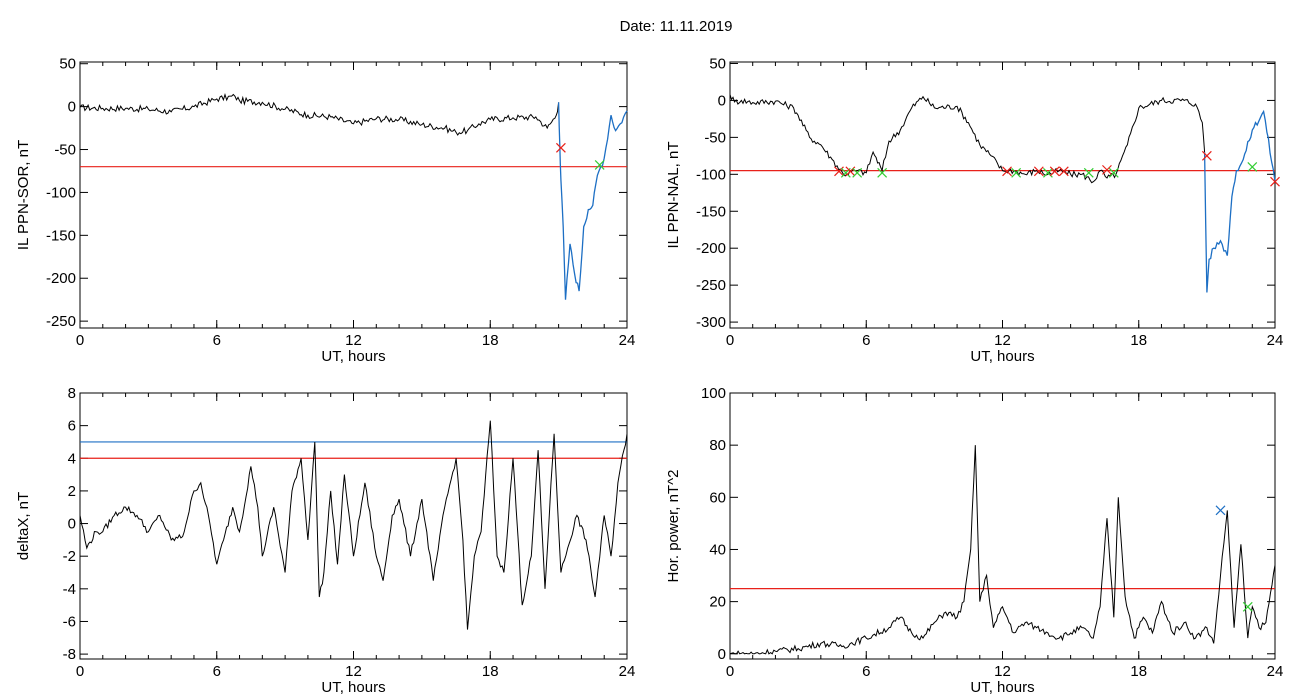  Describe the element at coordinates (69, 621) in the screenshot. I see `y-tick-label: -6` at that location.